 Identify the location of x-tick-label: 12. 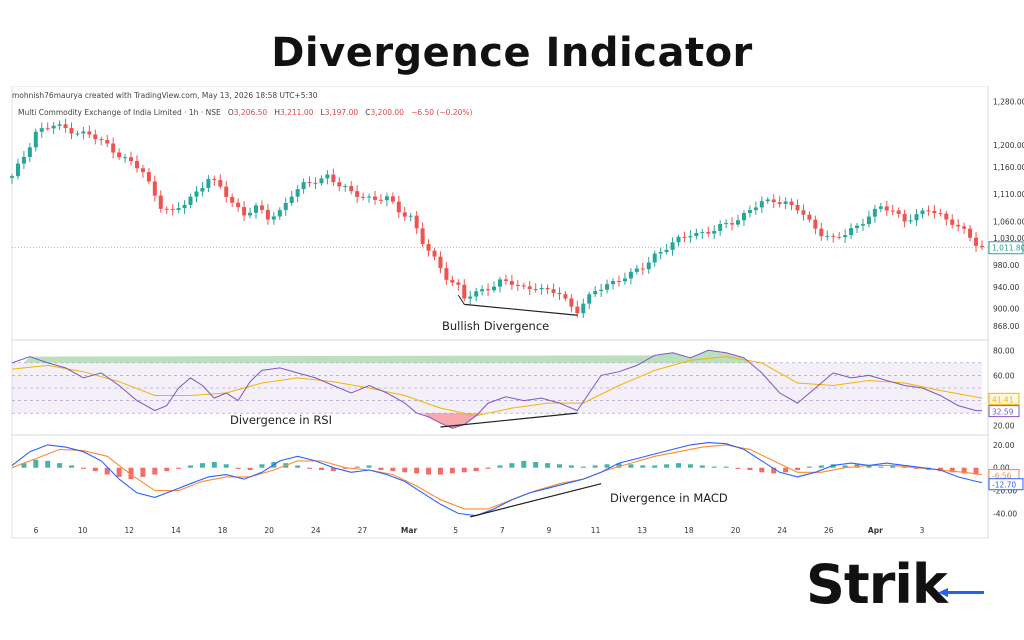
(129, 530).